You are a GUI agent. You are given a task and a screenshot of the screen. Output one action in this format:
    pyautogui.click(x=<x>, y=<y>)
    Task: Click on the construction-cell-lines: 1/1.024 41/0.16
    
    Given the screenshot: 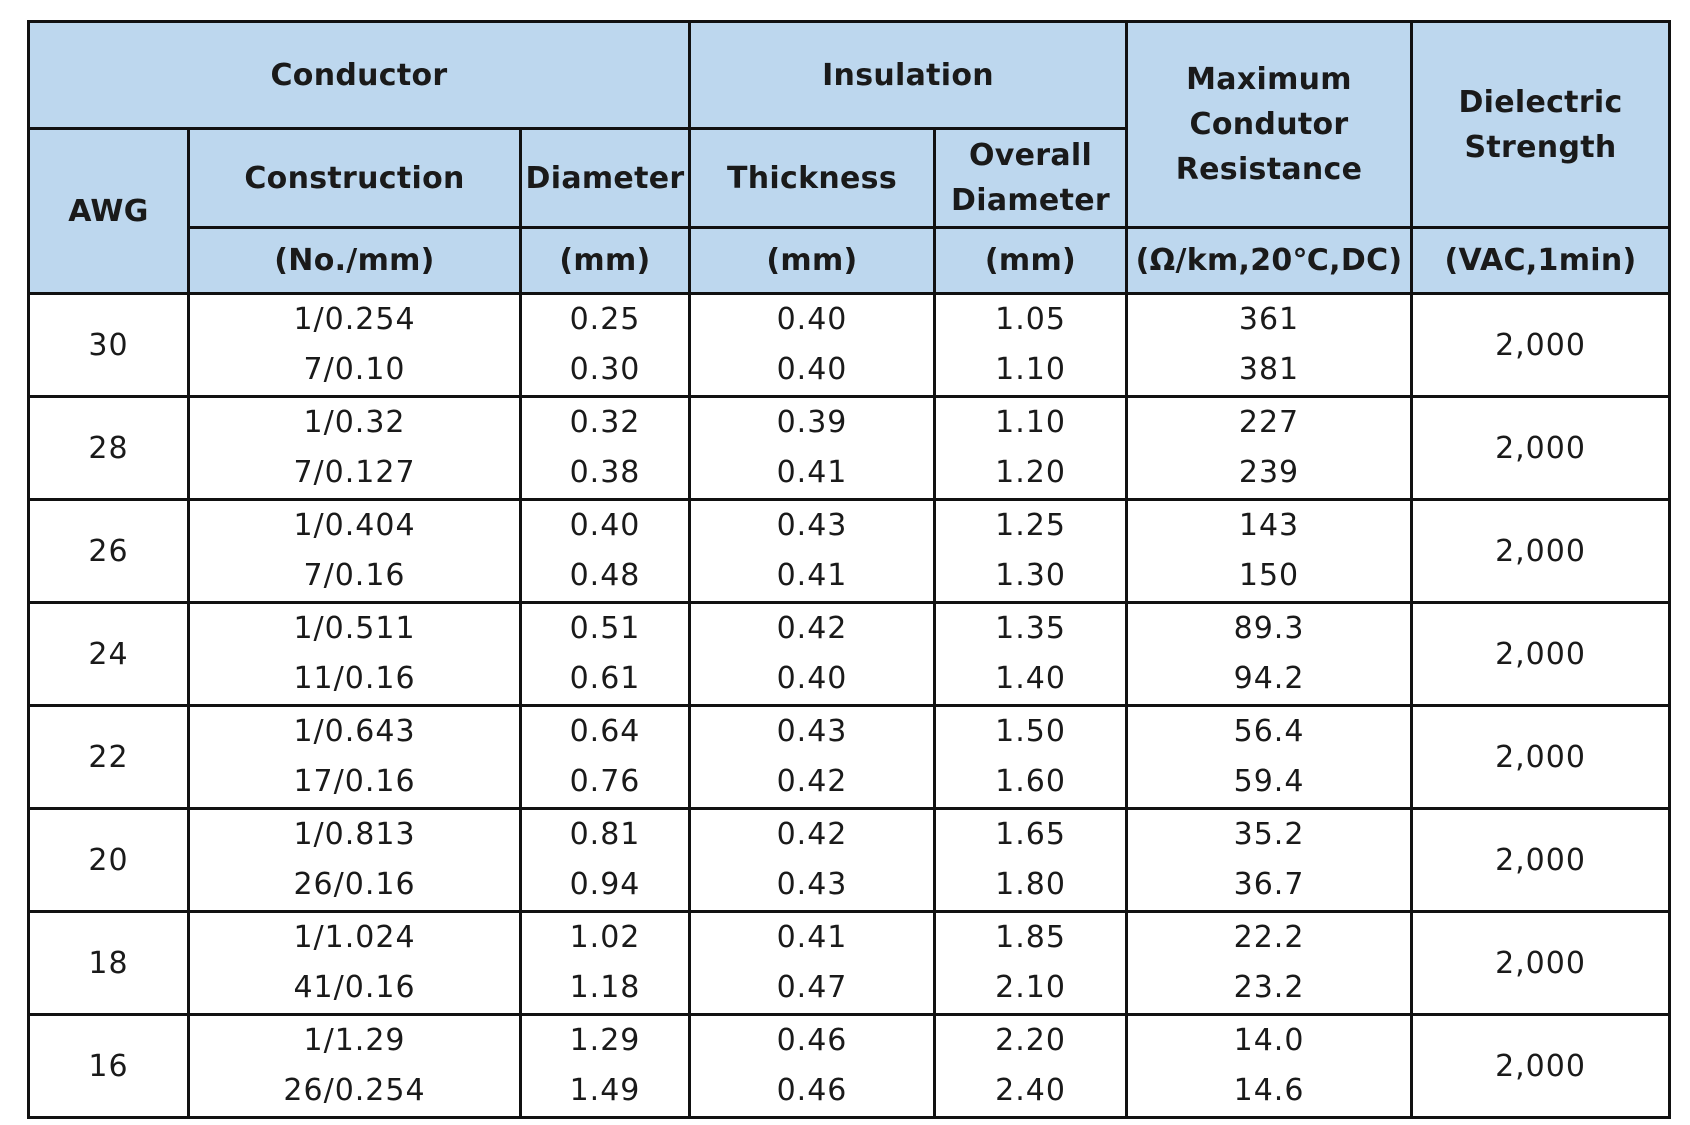 What is the action you would take?
    pyautogui.click(x=354, y=963)
    